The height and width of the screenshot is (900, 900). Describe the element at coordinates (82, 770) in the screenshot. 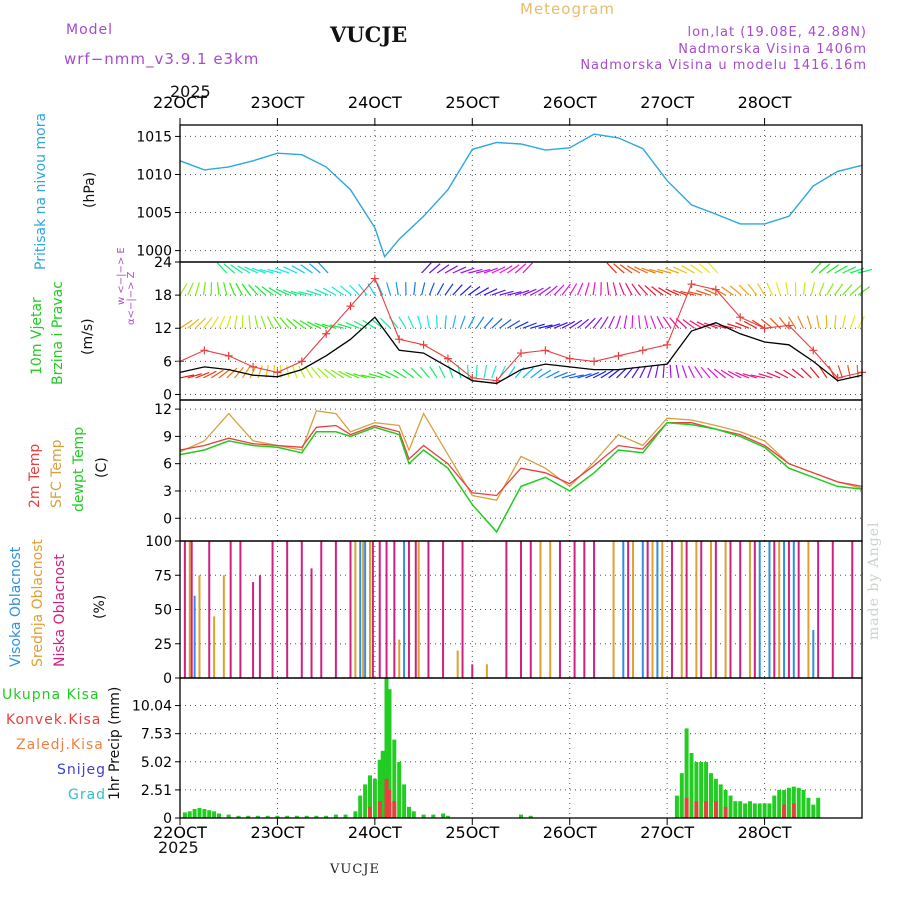

I see `legend-precip-snow: Snijeg` at that location.